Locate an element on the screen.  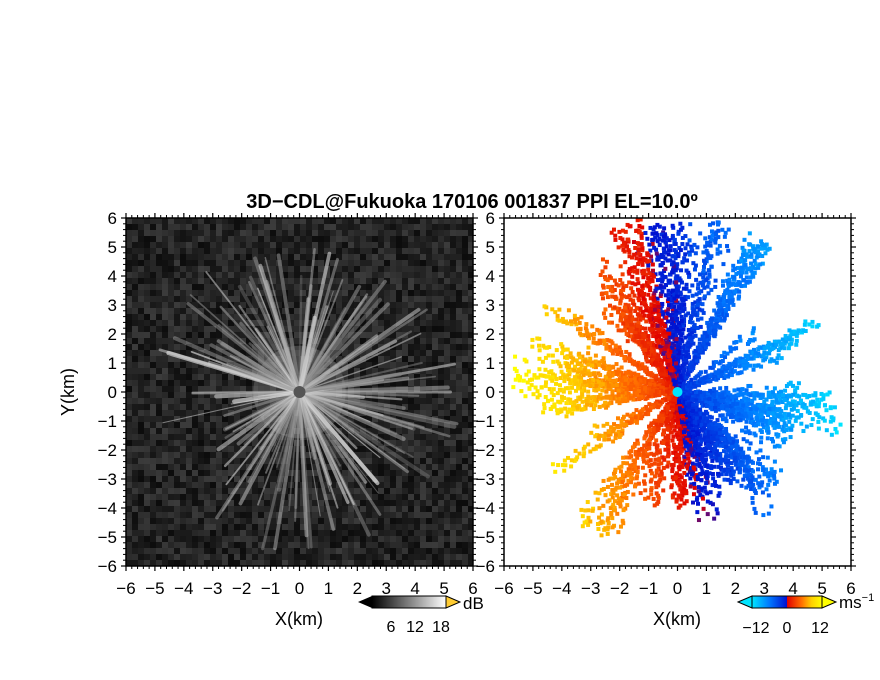
reflectivity-beam is located at coordinates (350, 374).